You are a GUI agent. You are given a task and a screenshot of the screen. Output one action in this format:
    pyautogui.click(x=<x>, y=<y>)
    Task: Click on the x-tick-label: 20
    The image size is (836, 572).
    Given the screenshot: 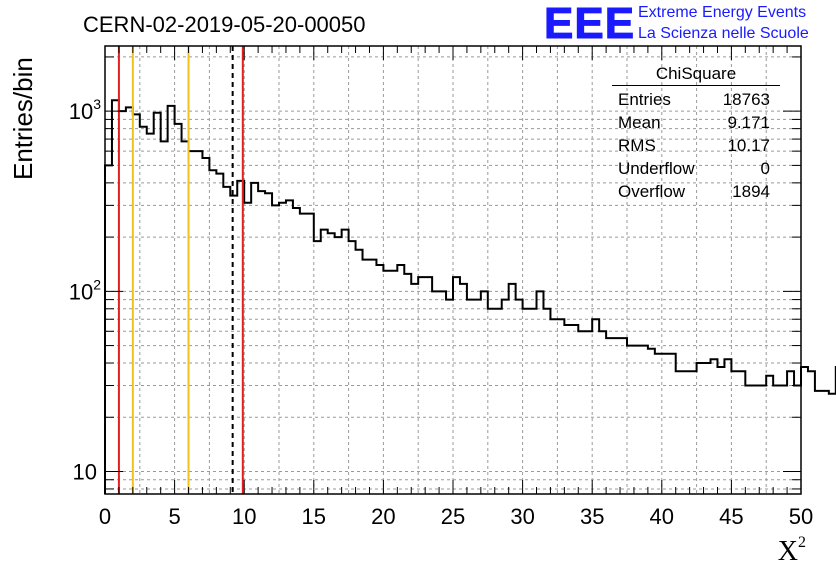 What is the action you would take?
    pyautogui.click(x=383, y=516)
    